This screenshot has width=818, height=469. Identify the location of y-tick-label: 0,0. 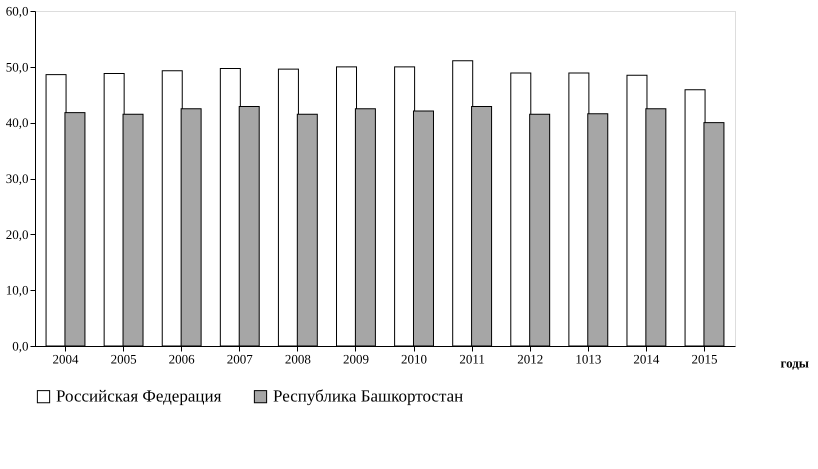
(20, 346).